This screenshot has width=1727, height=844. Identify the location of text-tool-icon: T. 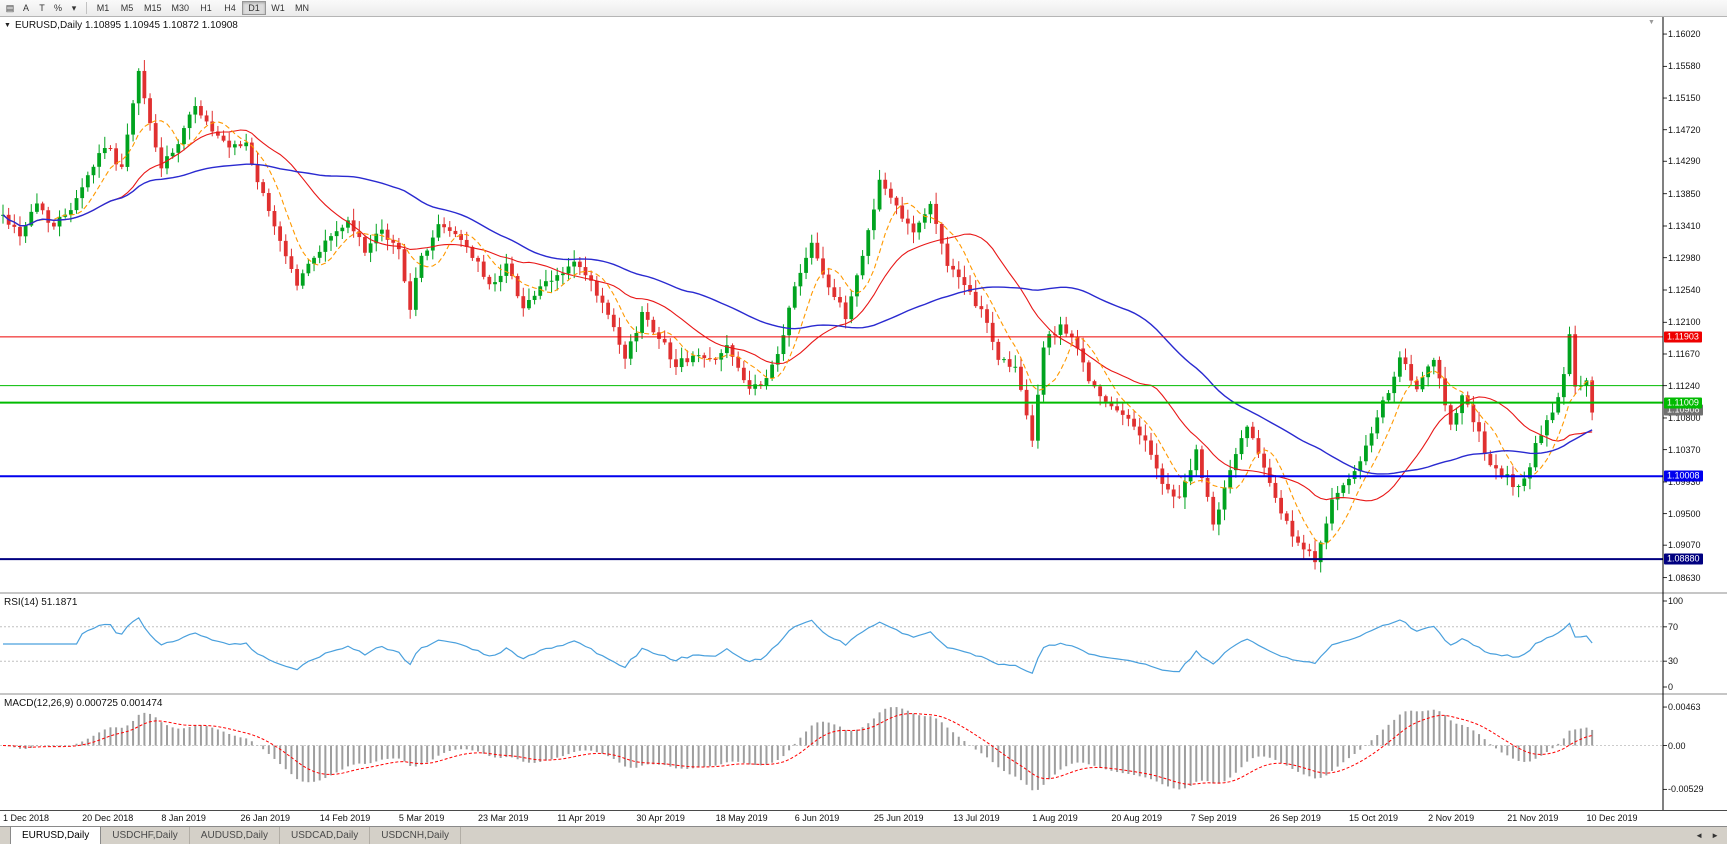
(42, 8).